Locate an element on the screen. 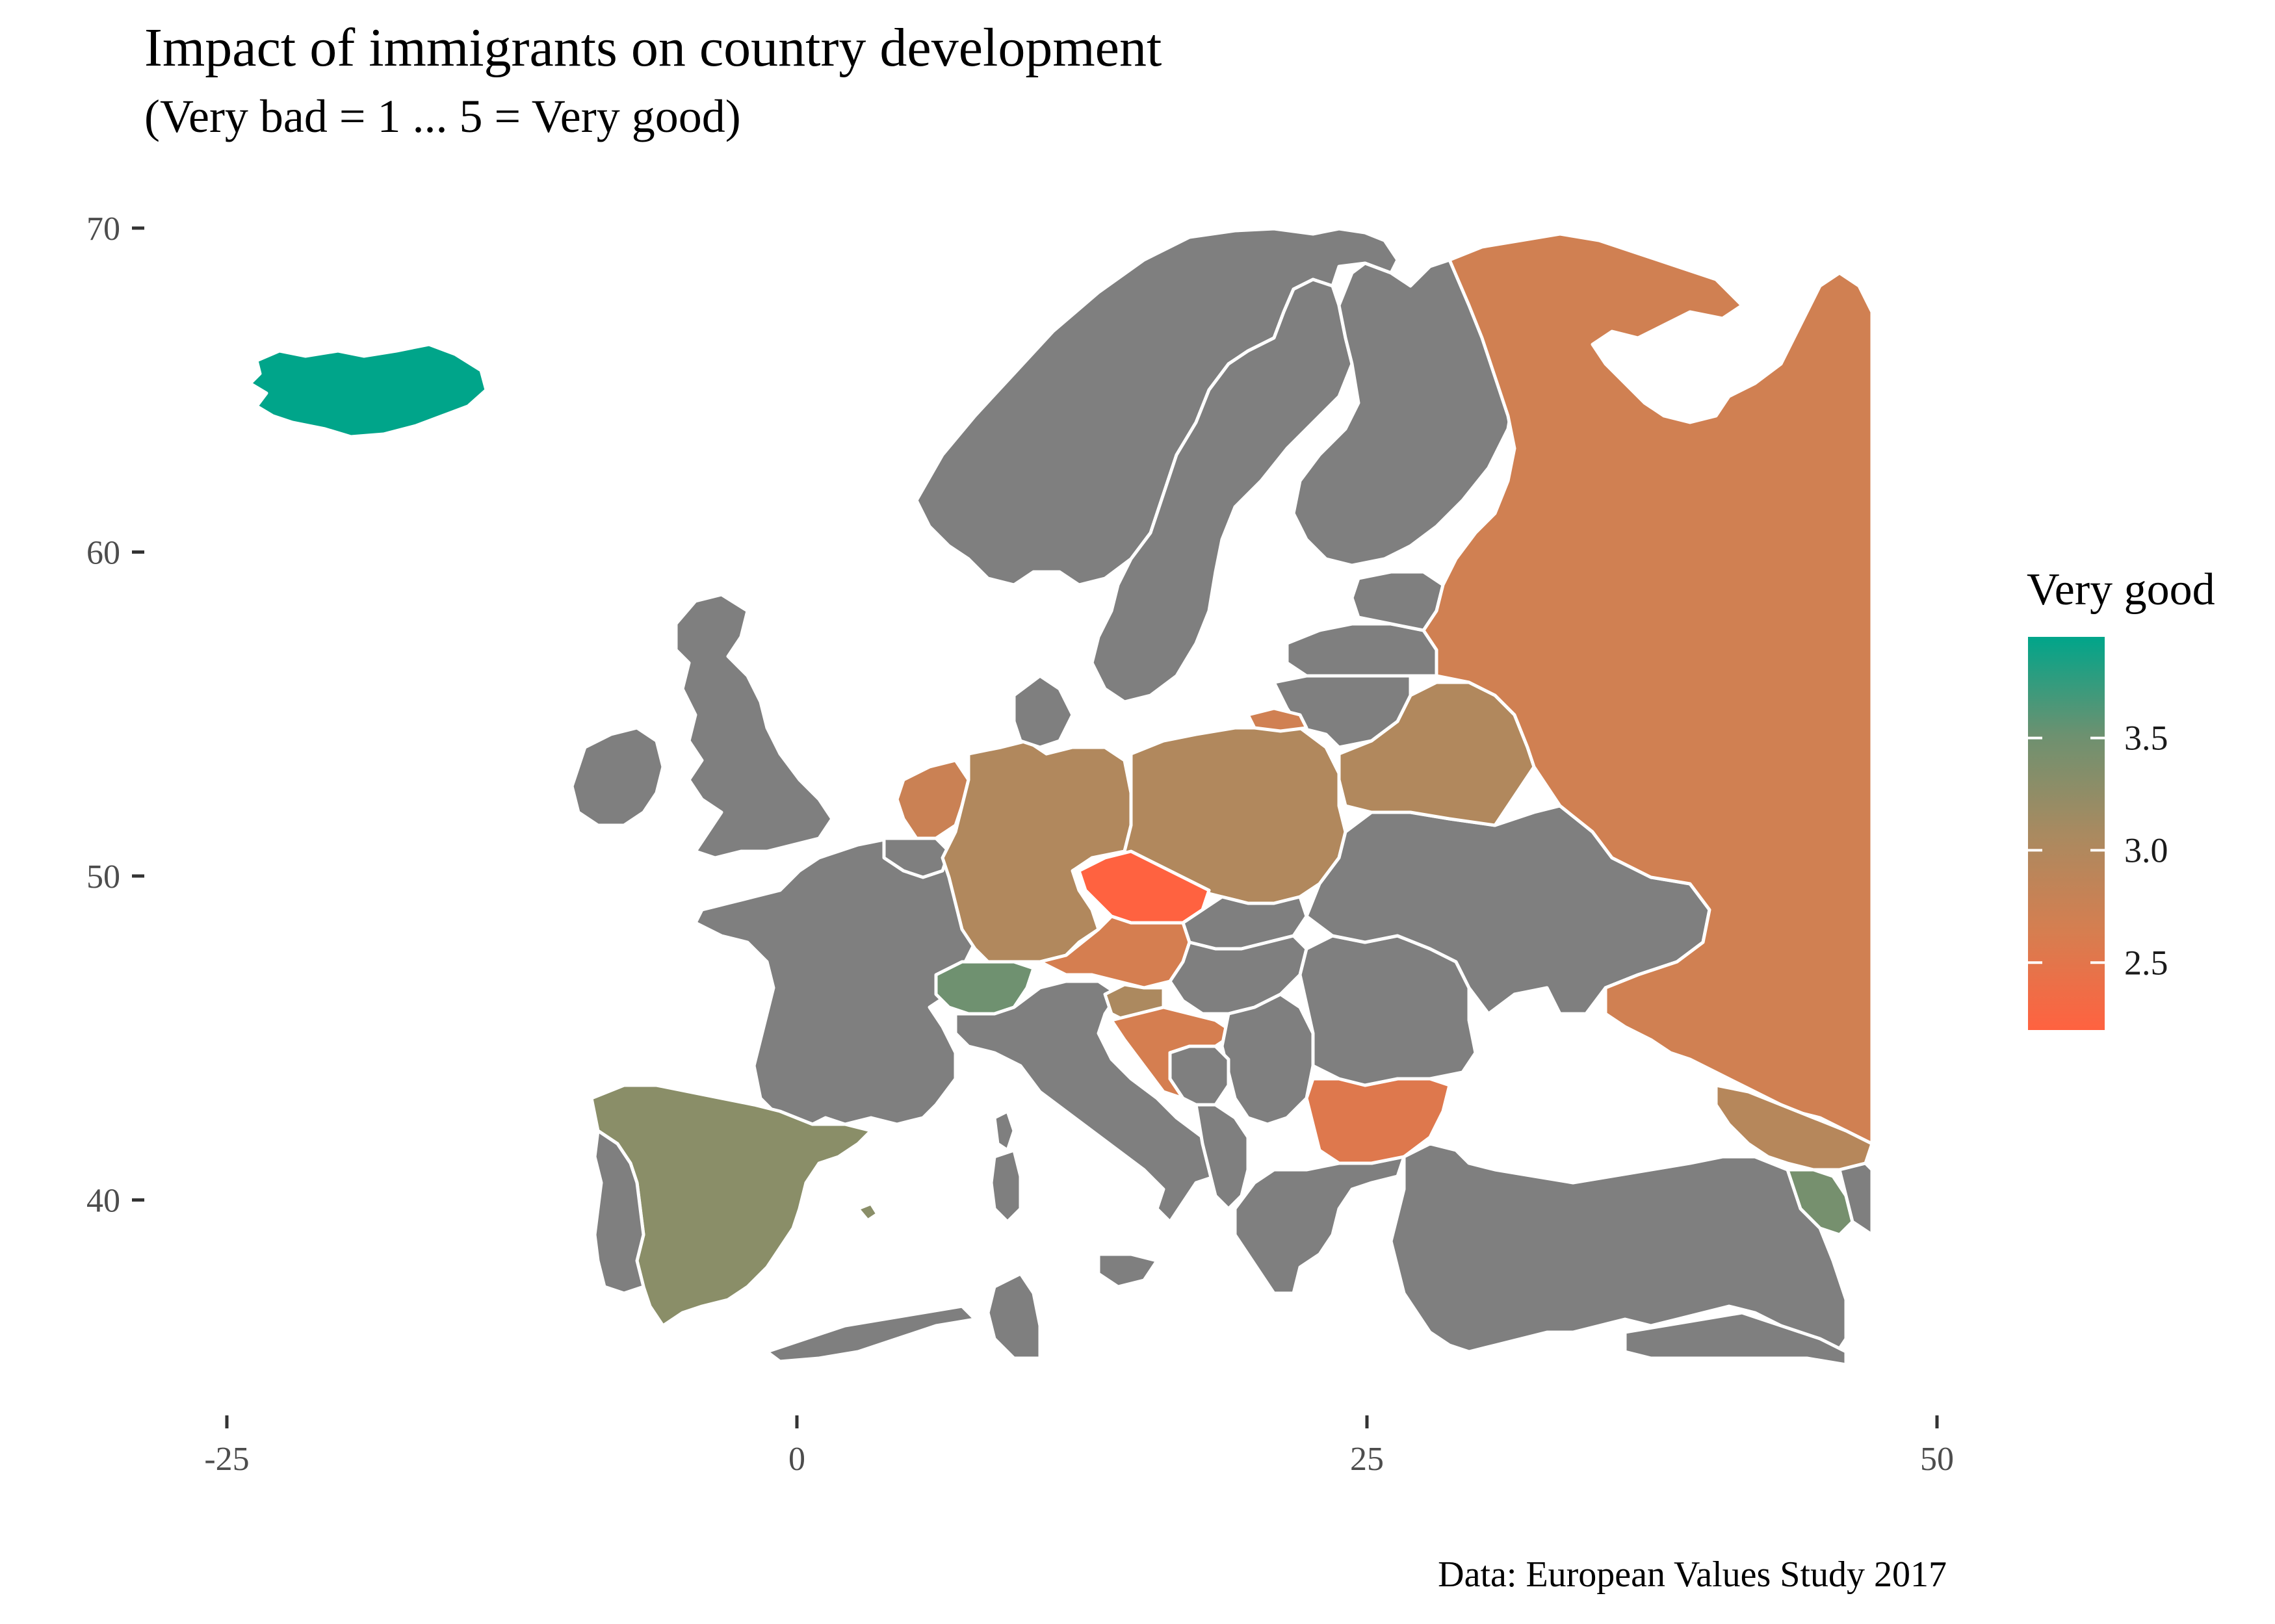  country-belgium is located at coordinates (916, 857).